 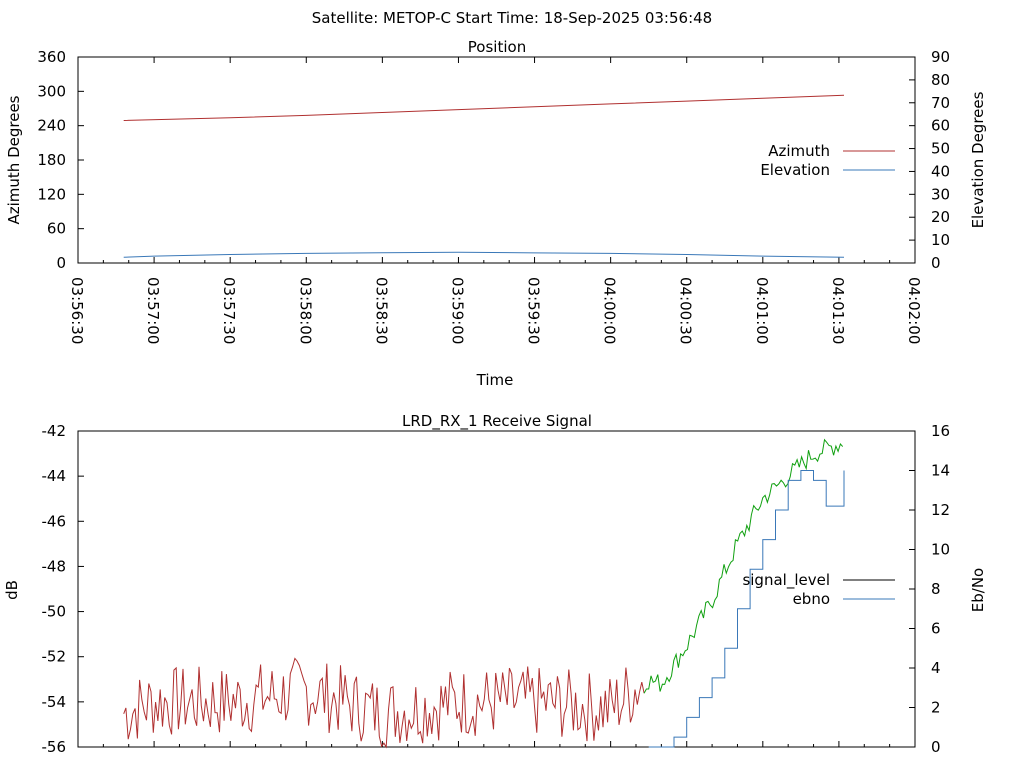 What do you see at coordinates (936, 629) in the screenshot?
I see `signal-y2tick-label: 6` at bounding box center [936, 629].